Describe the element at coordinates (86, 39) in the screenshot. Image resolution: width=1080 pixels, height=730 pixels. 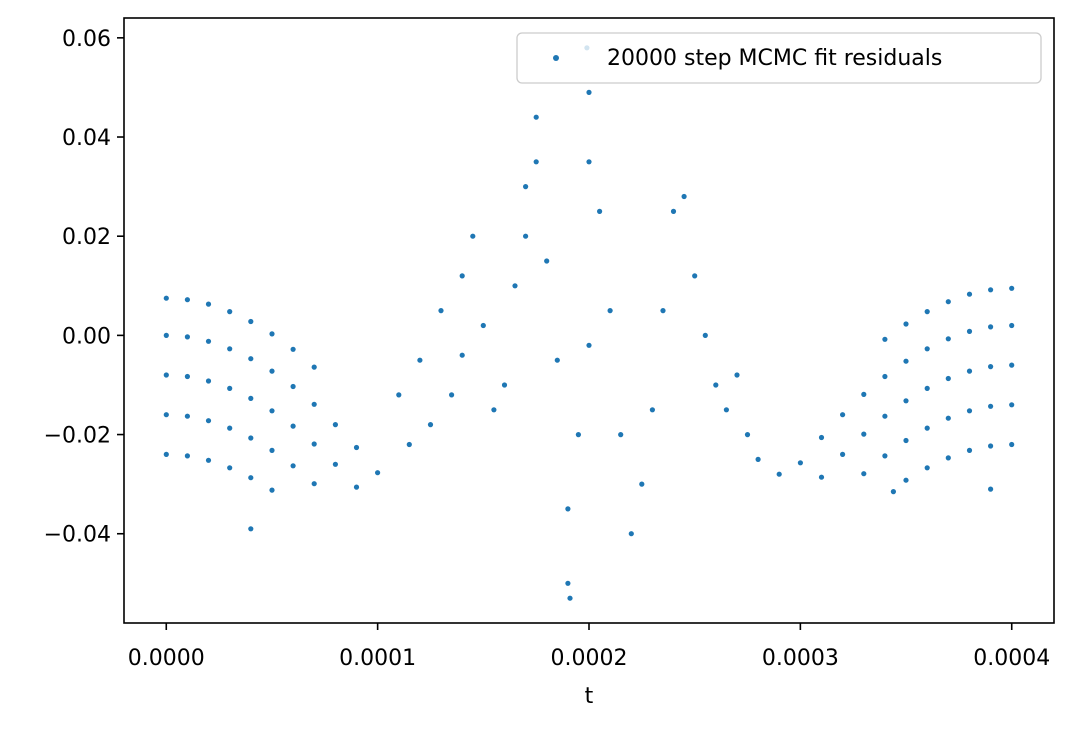
I see `y-tick-label: 0.06` at that location.